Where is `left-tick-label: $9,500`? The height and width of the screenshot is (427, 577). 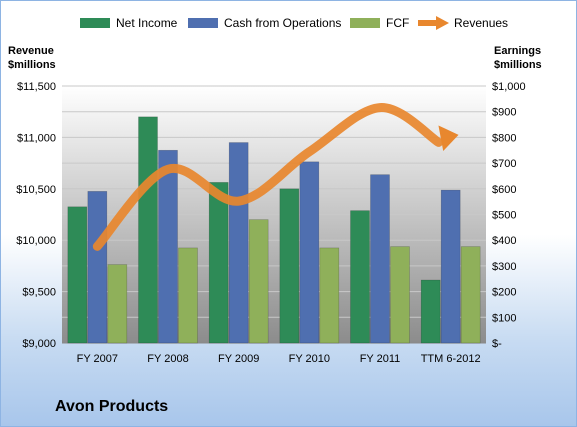
left-tick-label: $9,500 is located at coordinates (39, 293).